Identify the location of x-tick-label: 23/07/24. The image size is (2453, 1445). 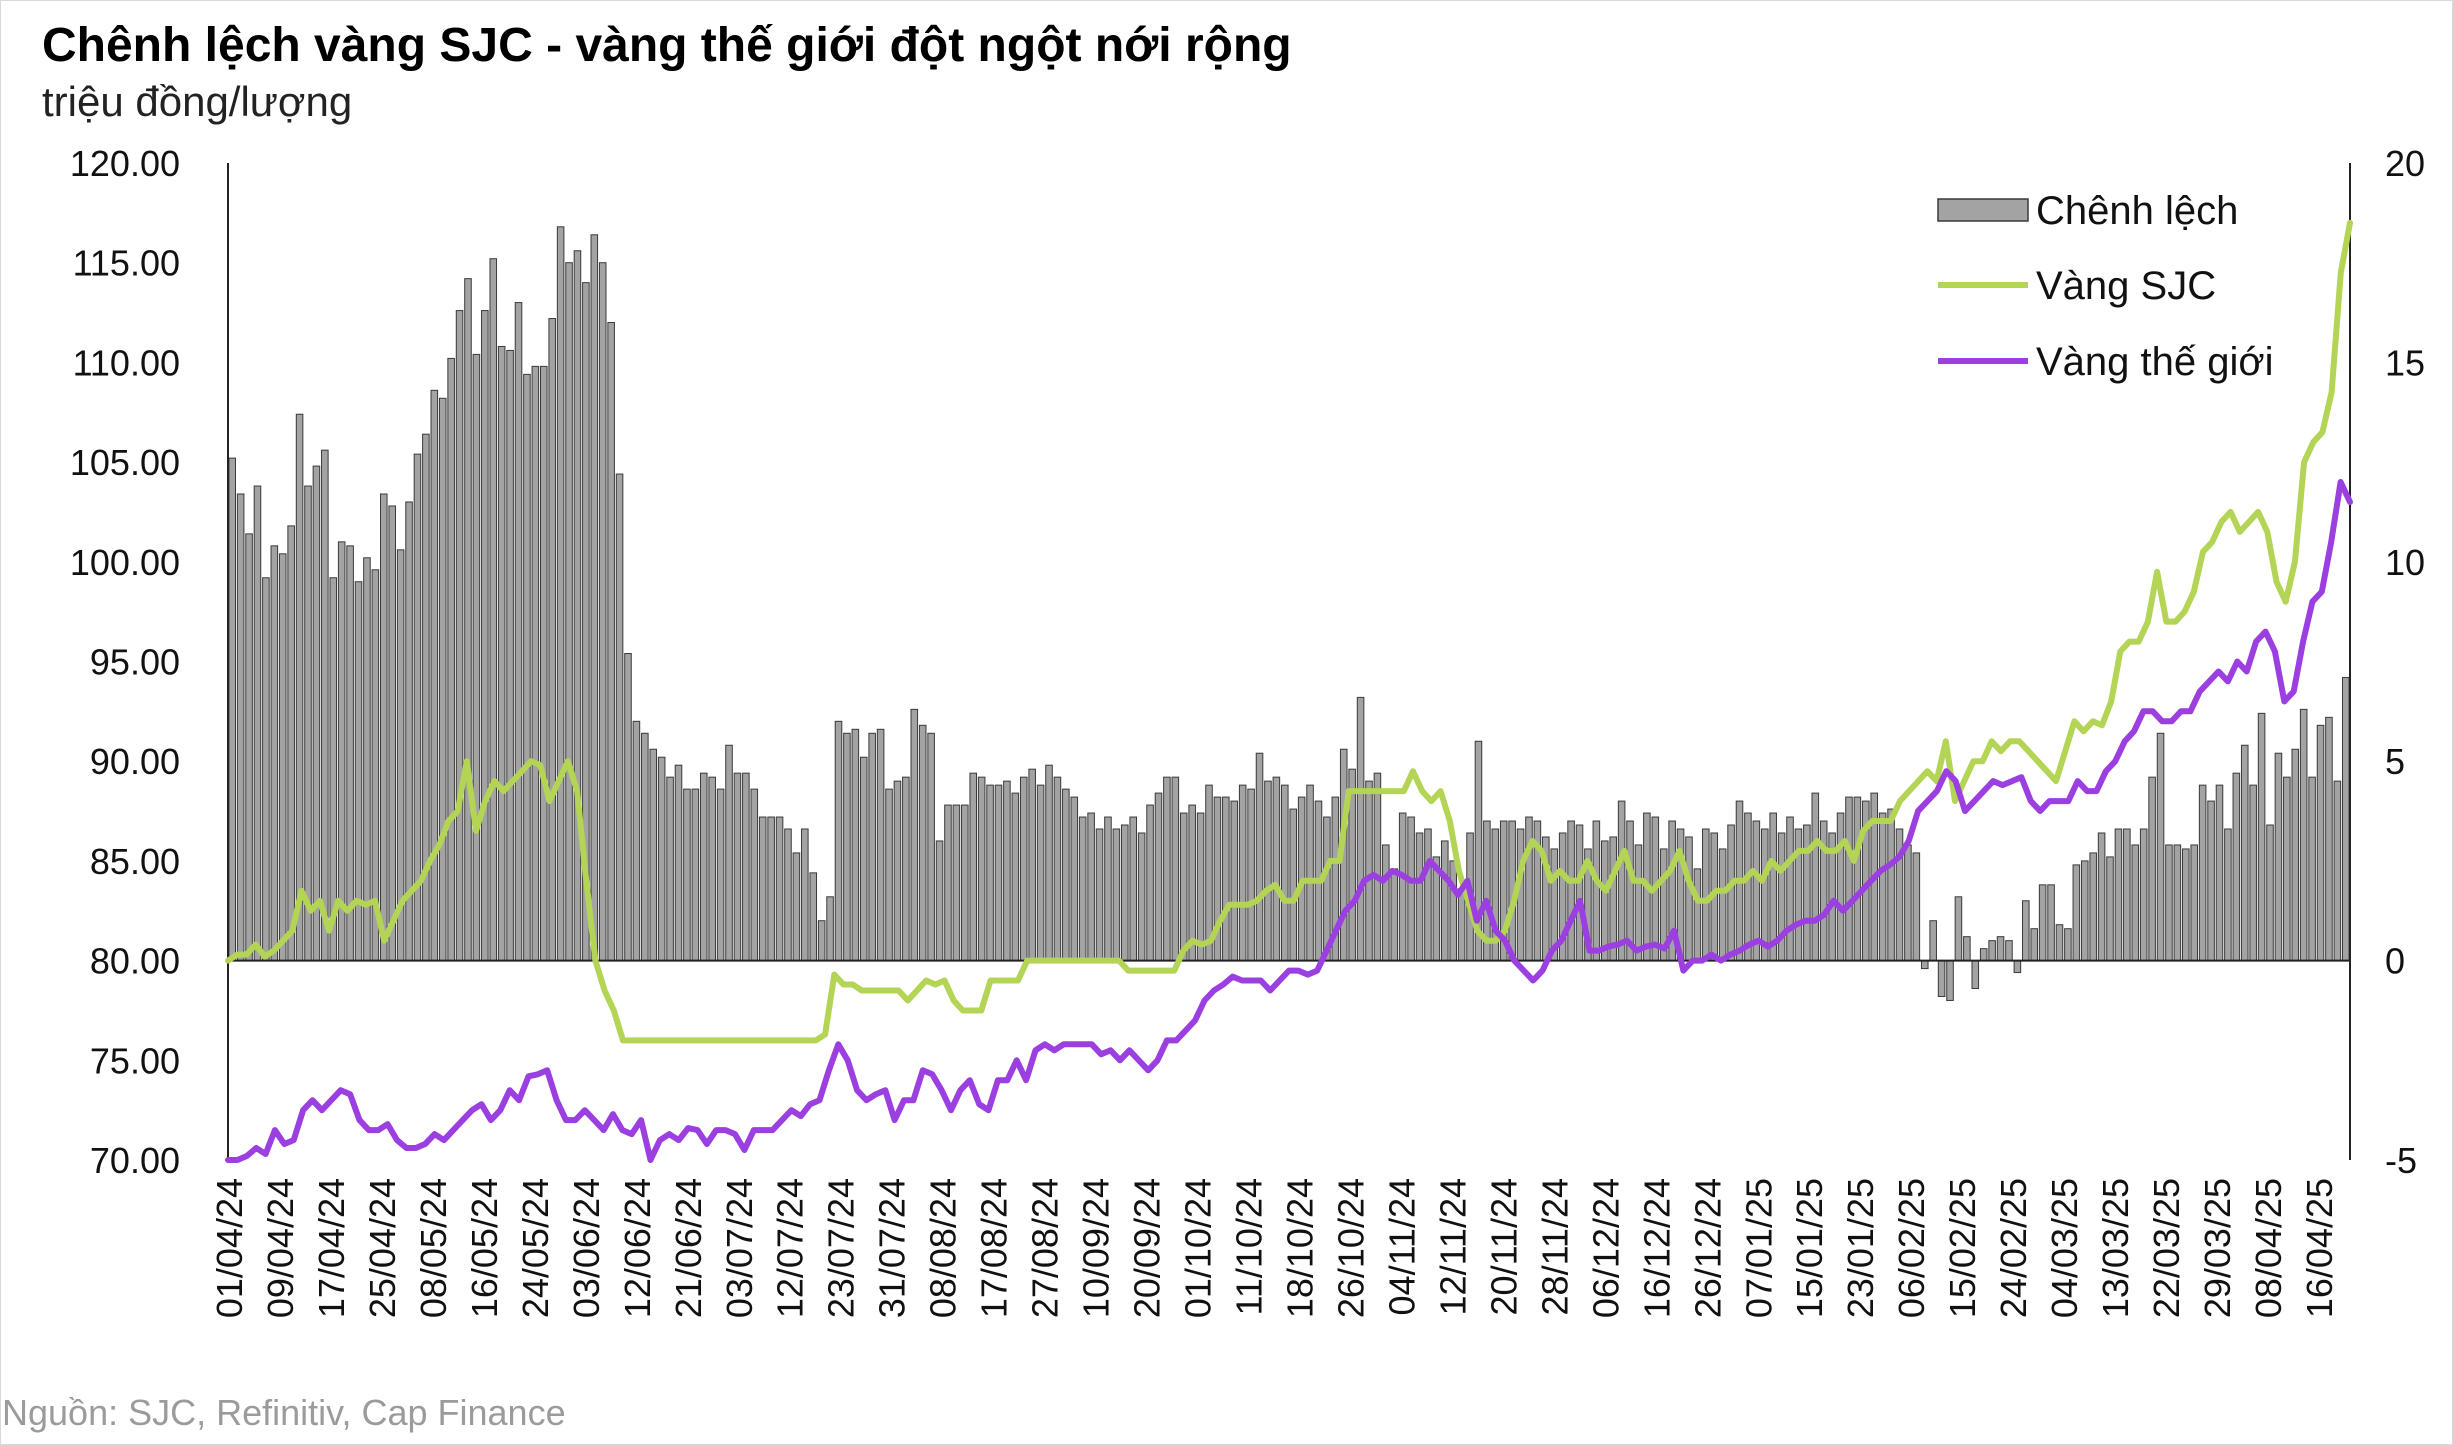
(841, 1248).